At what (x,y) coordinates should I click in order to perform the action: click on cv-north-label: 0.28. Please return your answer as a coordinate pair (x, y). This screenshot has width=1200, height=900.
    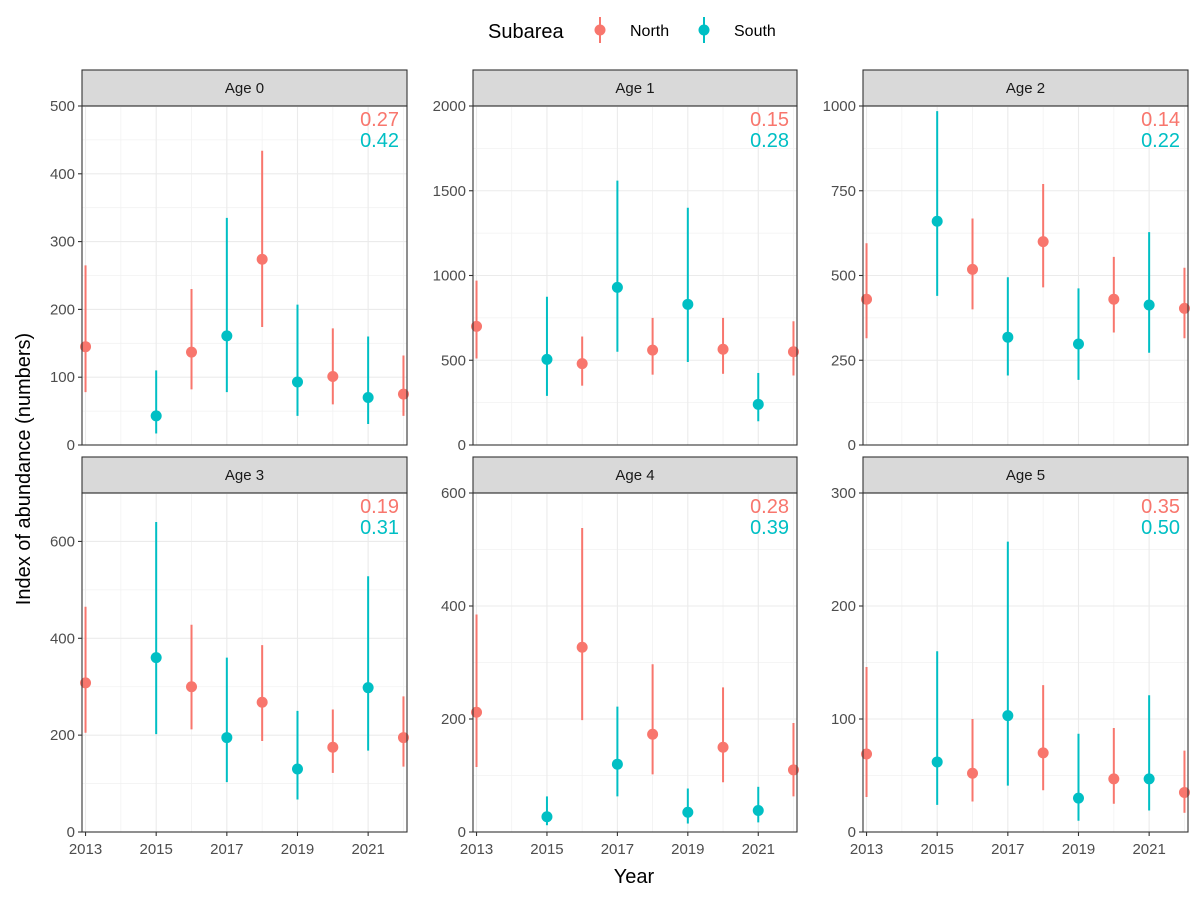
    Looking at the image, I should click on (769, 507).